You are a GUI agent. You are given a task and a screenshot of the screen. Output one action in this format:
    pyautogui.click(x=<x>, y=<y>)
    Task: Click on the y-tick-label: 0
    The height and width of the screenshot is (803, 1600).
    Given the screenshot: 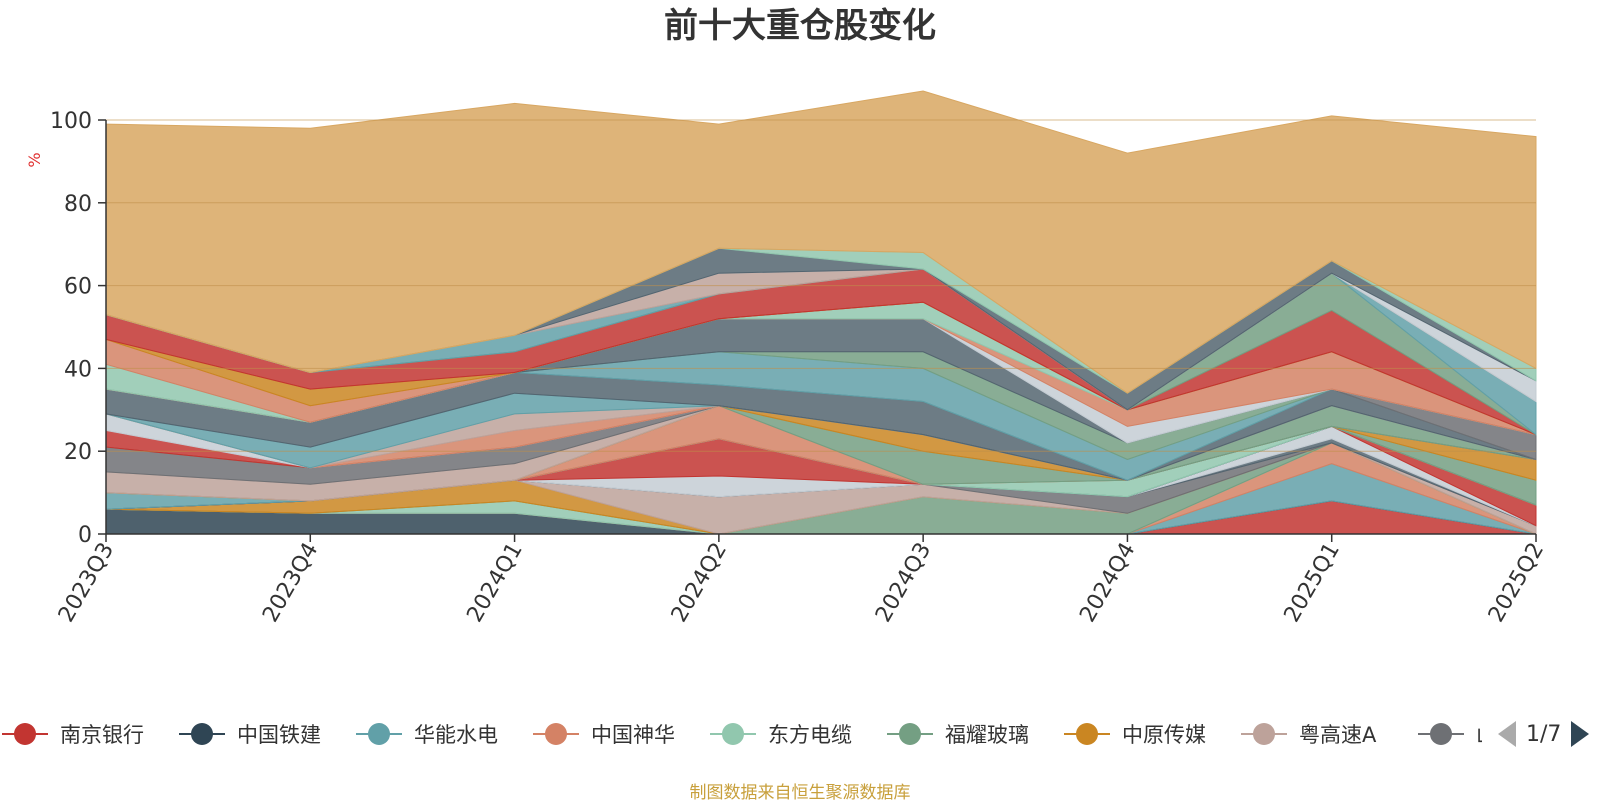 What is the action you would take?
    pyautogui.click(x=85, y=535)
    